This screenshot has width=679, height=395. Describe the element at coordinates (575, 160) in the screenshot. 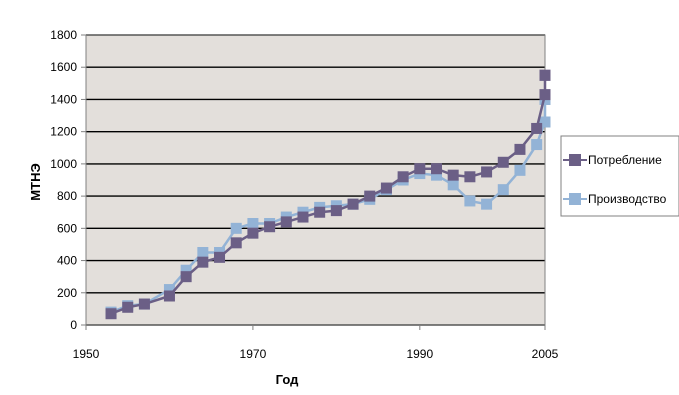

I see `legend-marker-consumption` at that location.